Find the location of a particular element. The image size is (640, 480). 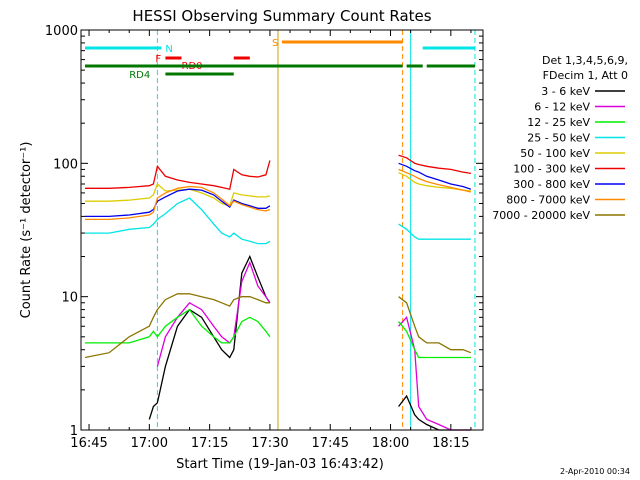

x-axis-label: Start Time (19-Jan-03 16:43:42) is located at coordinates (280, 464).